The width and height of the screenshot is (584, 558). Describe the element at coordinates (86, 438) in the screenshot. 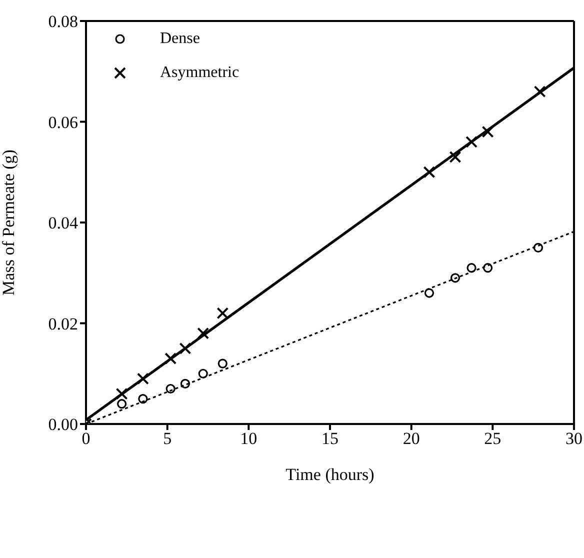

I see `x-tick-label: 0` at that location.